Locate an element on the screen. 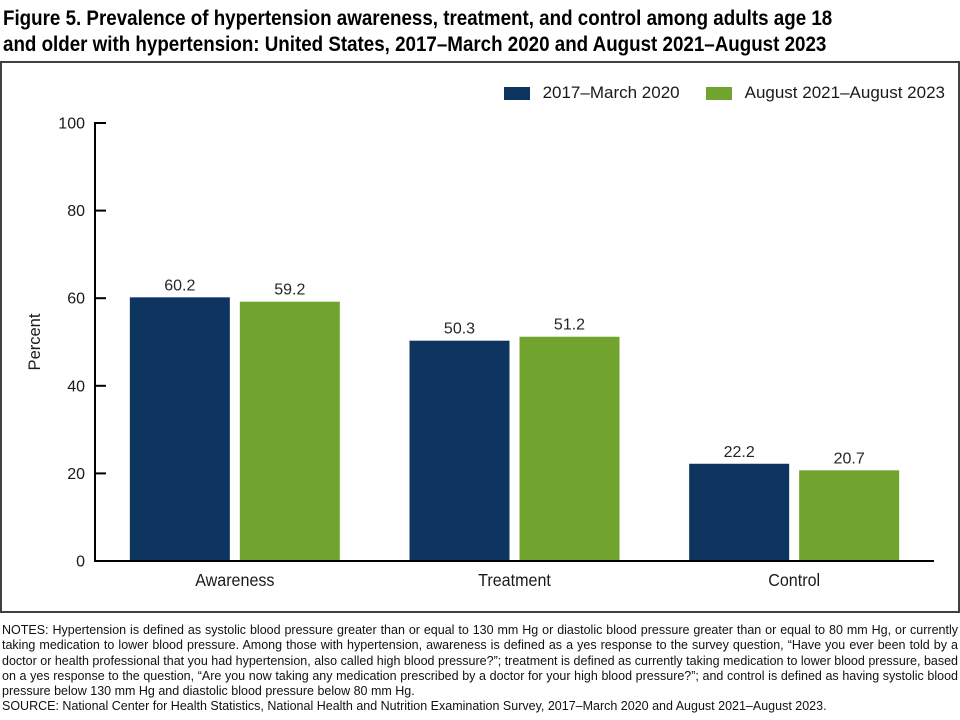  x-category-label: Treatment is located at coordinates (514, 580).